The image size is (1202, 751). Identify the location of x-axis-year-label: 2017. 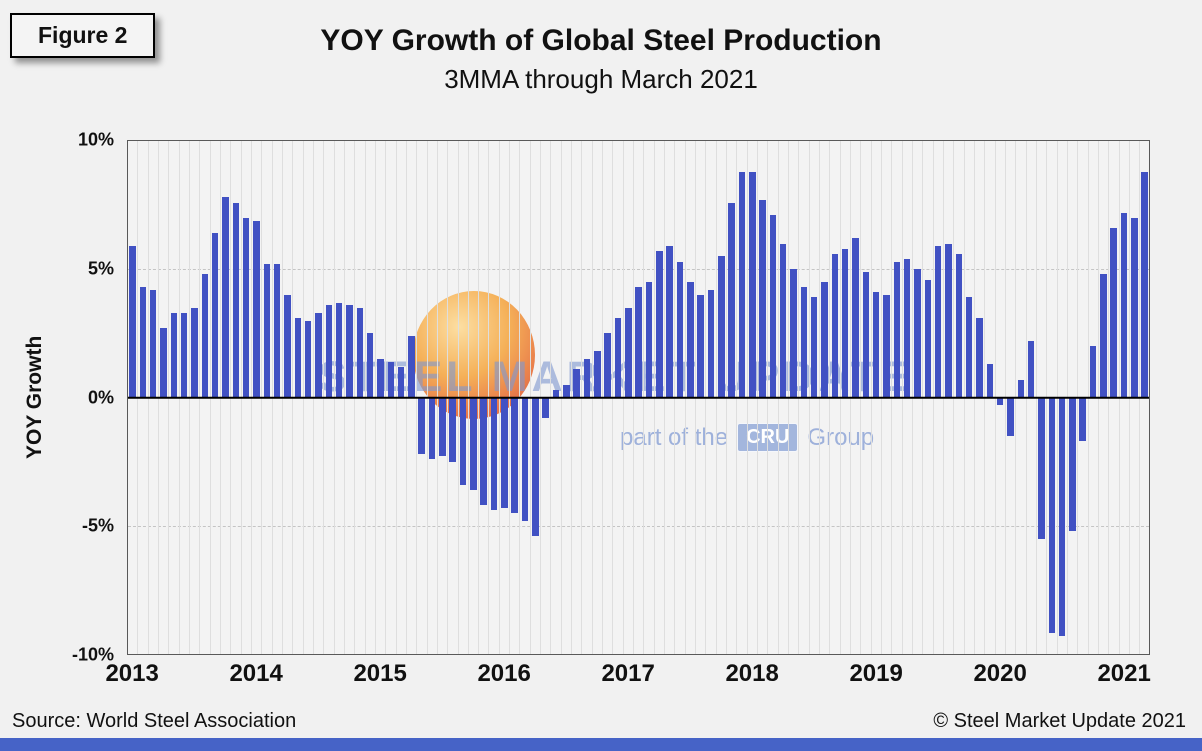
(628, 673).